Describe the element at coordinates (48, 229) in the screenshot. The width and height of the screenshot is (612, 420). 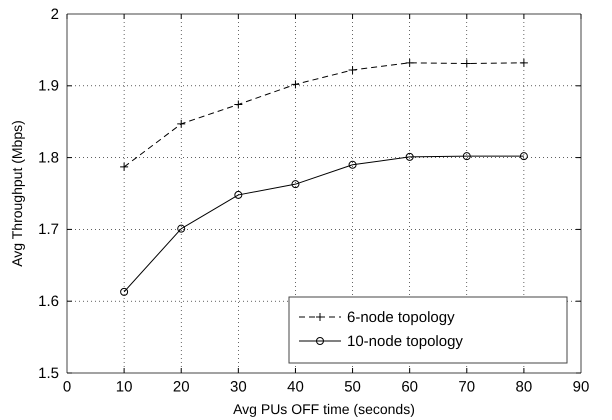
I see `y-tick-label: 1.7` at that location.